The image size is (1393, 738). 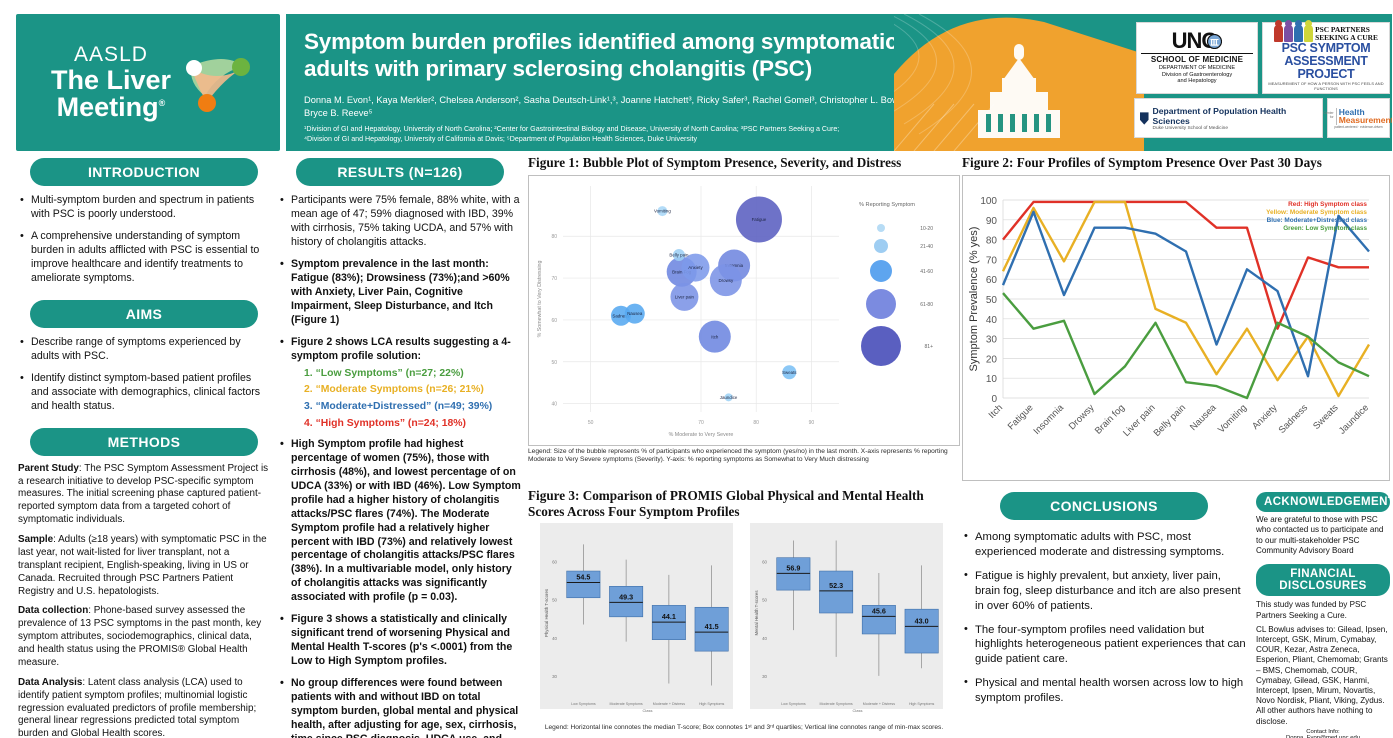 I want to click on duke-dept-label: Department of Population Health Sciences, so click(x=1219, y=115).